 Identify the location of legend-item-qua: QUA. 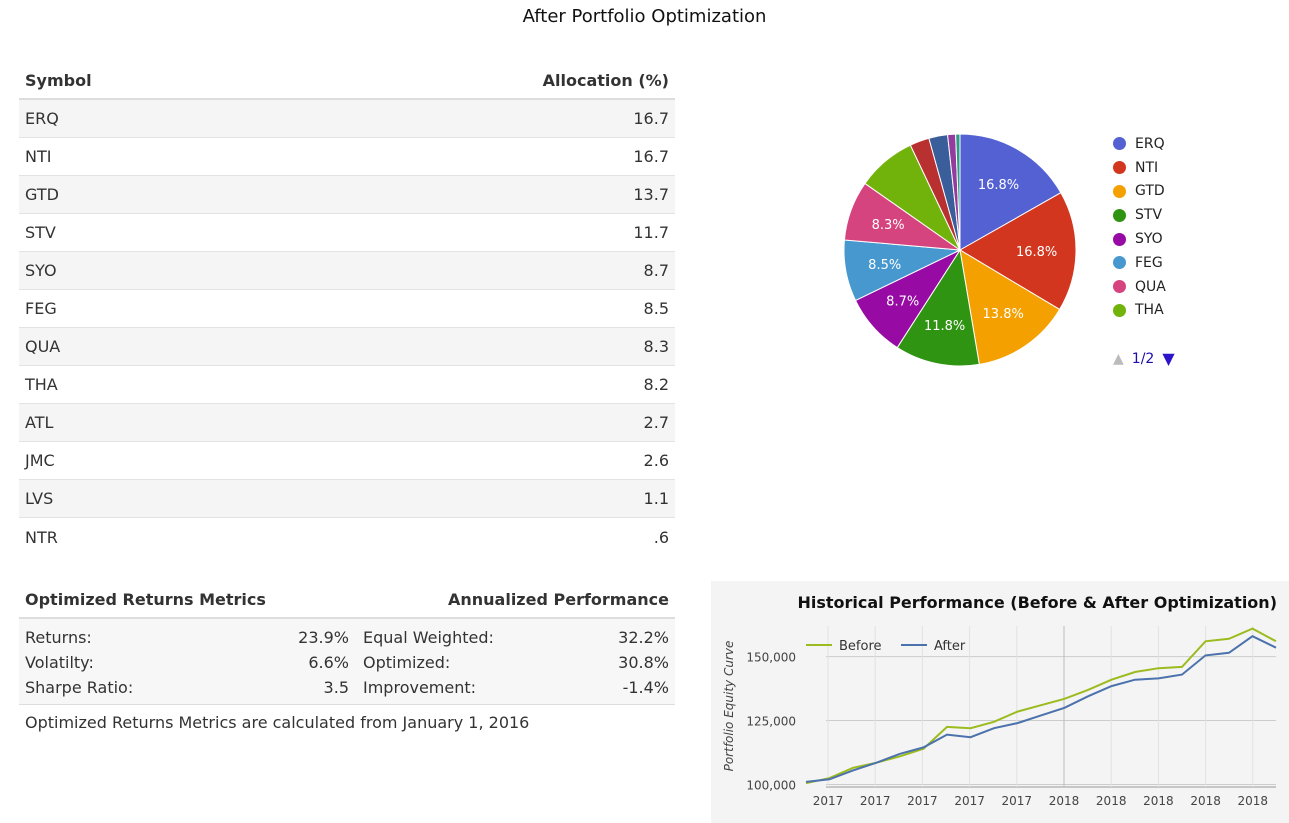
(1139, 287).